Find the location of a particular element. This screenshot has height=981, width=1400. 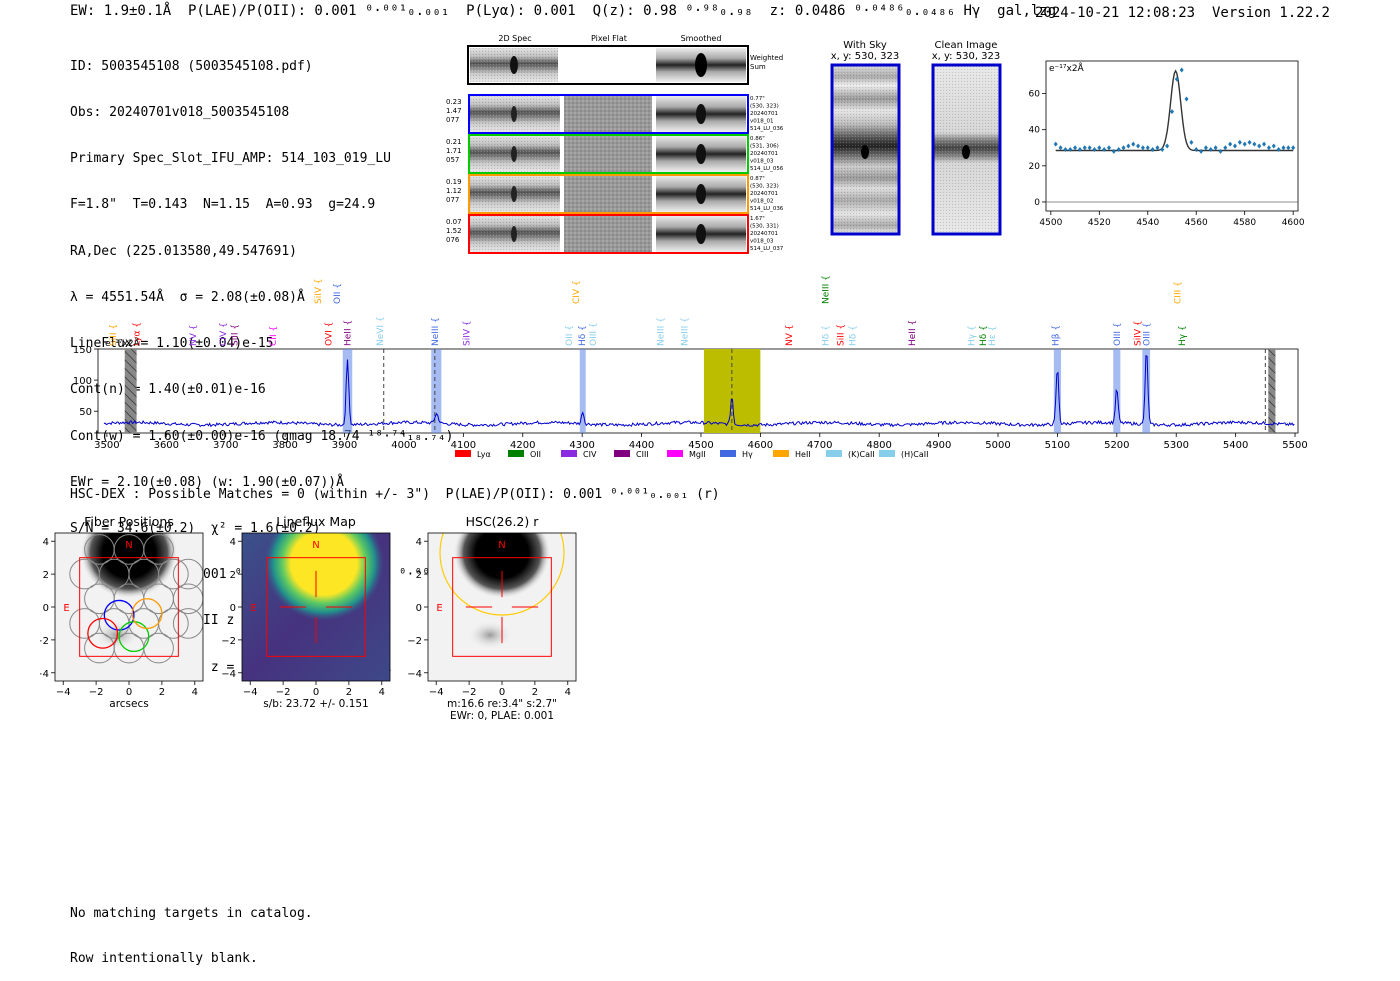

img-xtick-label: −2 is located at coordinates (283, 692).